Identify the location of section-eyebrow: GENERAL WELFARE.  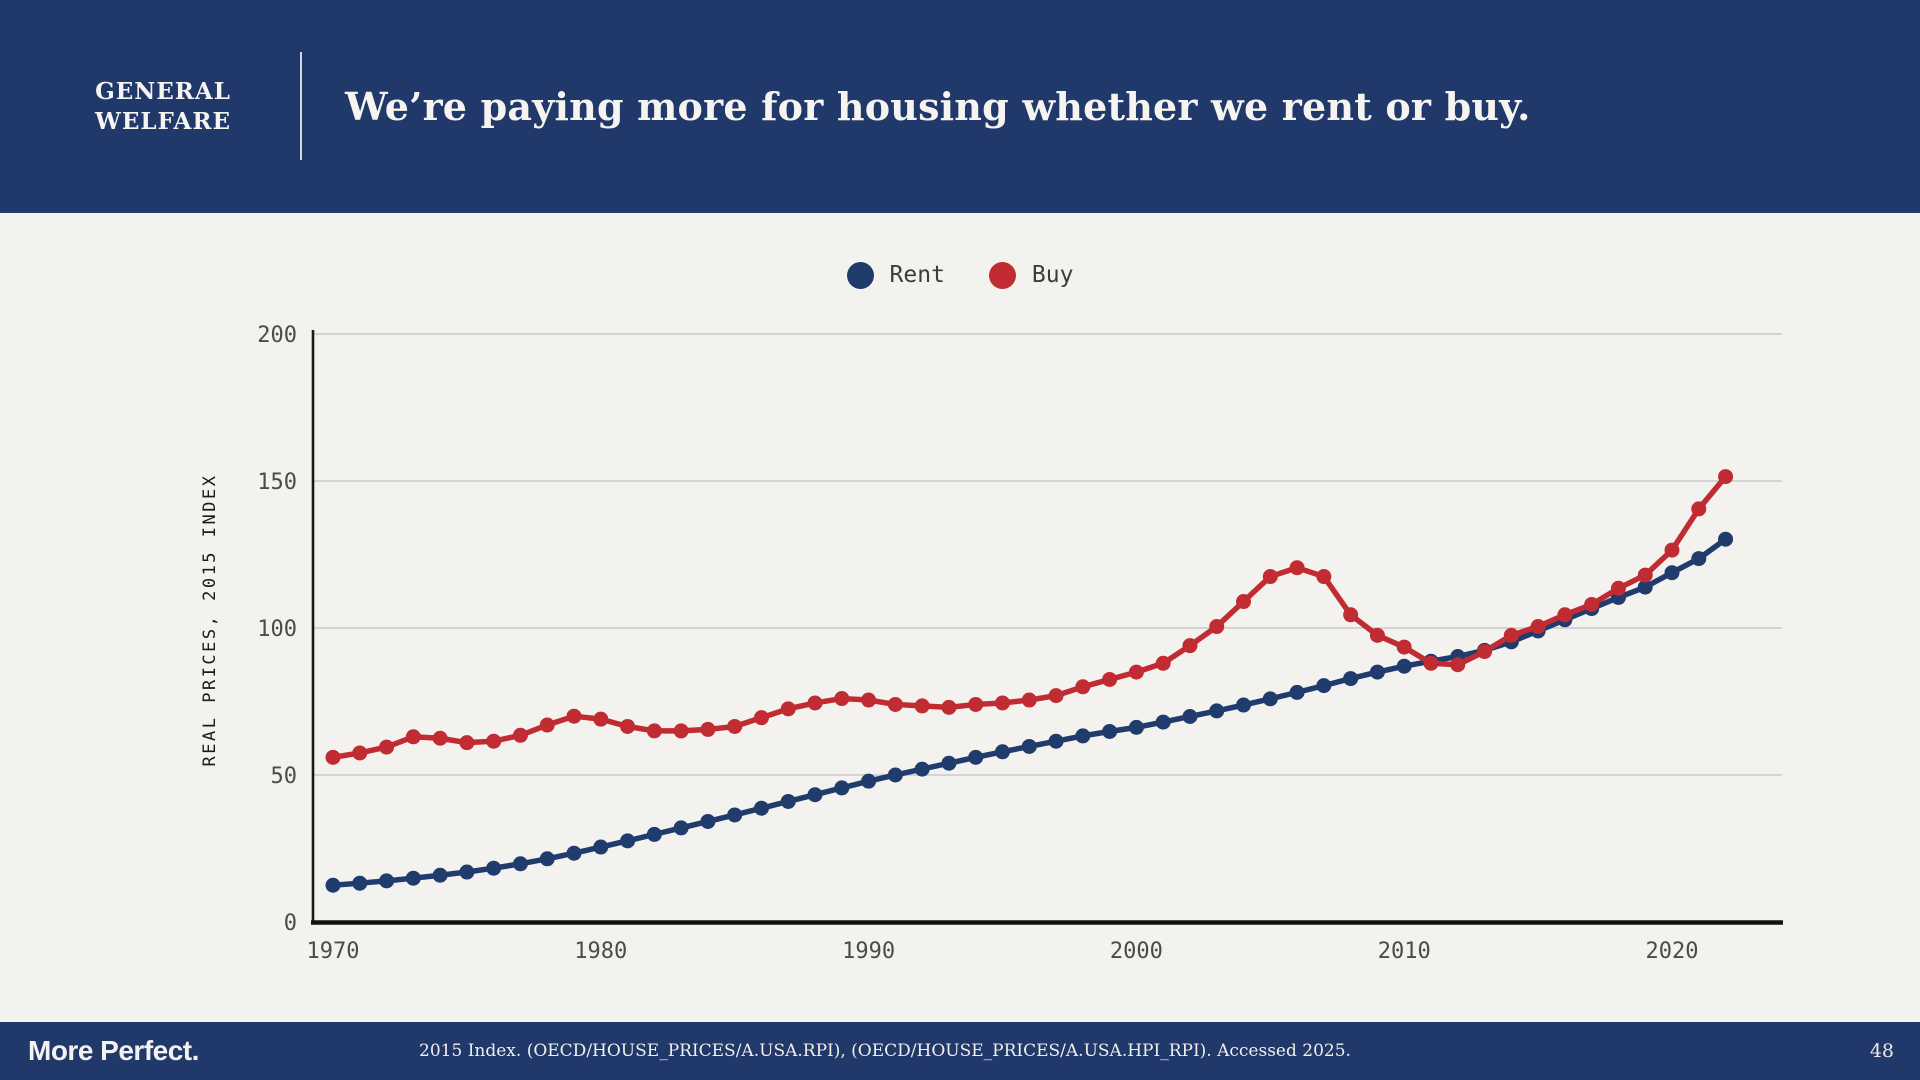
(163, 106).